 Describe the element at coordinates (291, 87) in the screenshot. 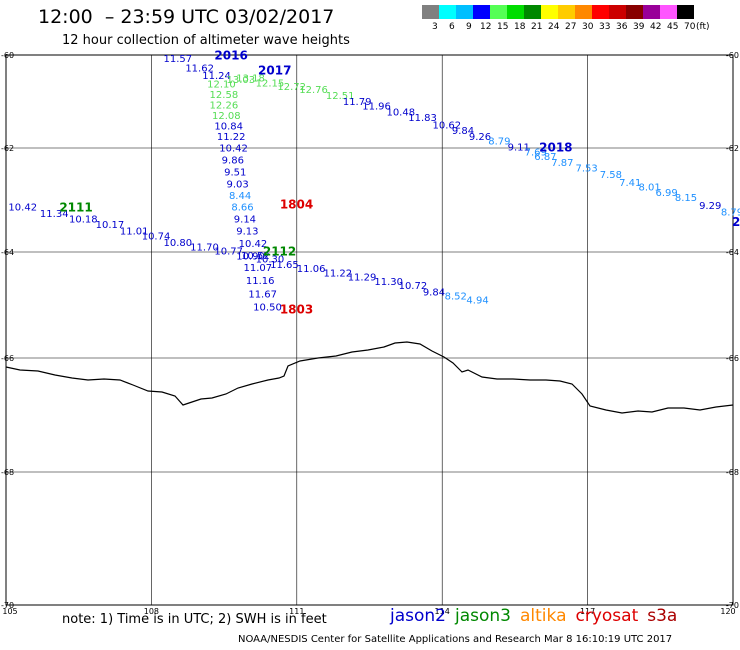

I see `wave-height-value: 12.72` at that location.